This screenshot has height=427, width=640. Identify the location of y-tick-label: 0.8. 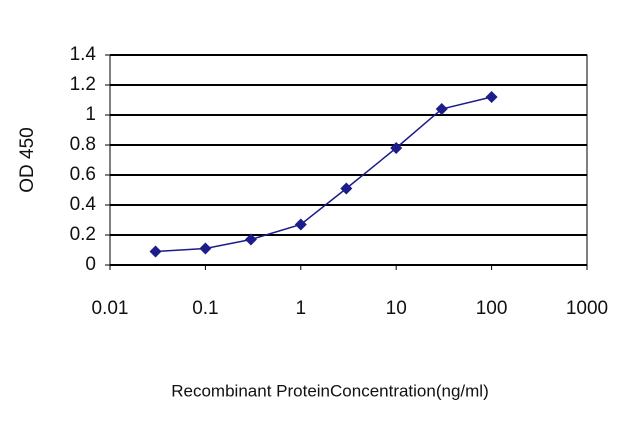
(83, 144).